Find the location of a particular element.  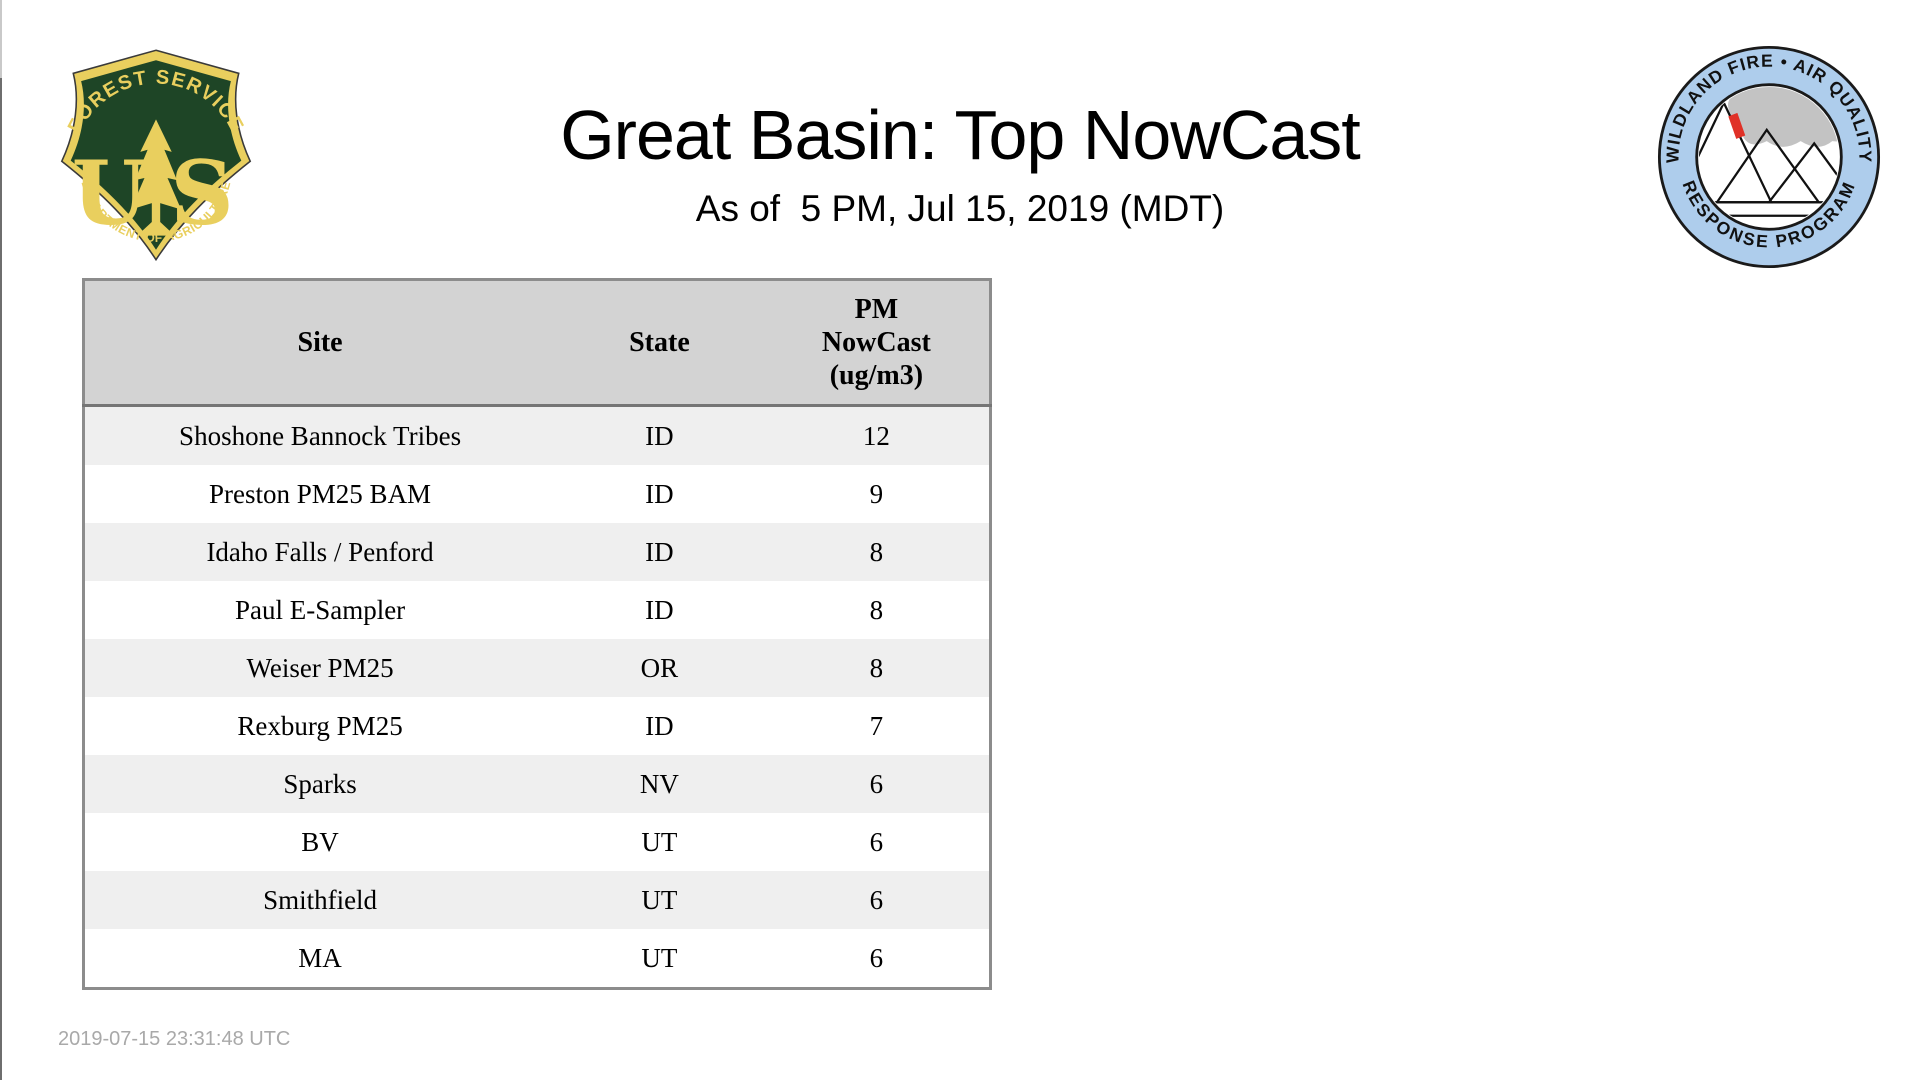

usfs-tree-icon is located at coordinates (156, 177).